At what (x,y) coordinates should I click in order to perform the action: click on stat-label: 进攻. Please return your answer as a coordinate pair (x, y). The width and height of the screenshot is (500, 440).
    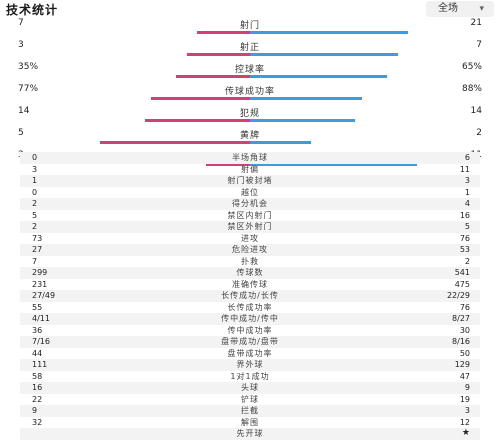
    Looking at the image, I should click on (250, 238).